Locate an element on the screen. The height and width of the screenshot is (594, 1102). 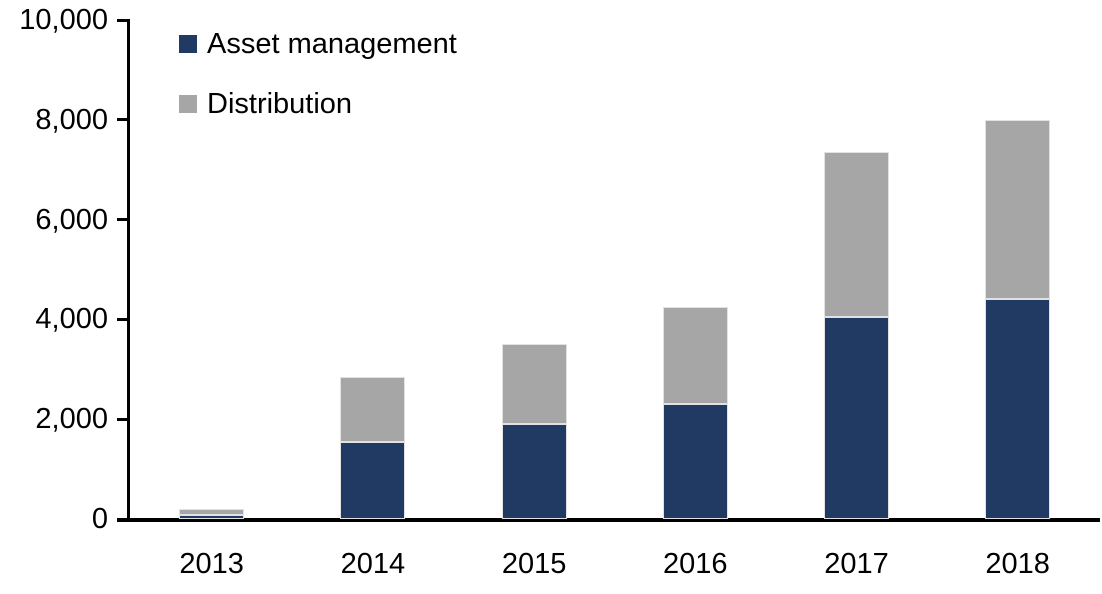
x-axis-category-label: 2013 is located at coordinates (211, 564).